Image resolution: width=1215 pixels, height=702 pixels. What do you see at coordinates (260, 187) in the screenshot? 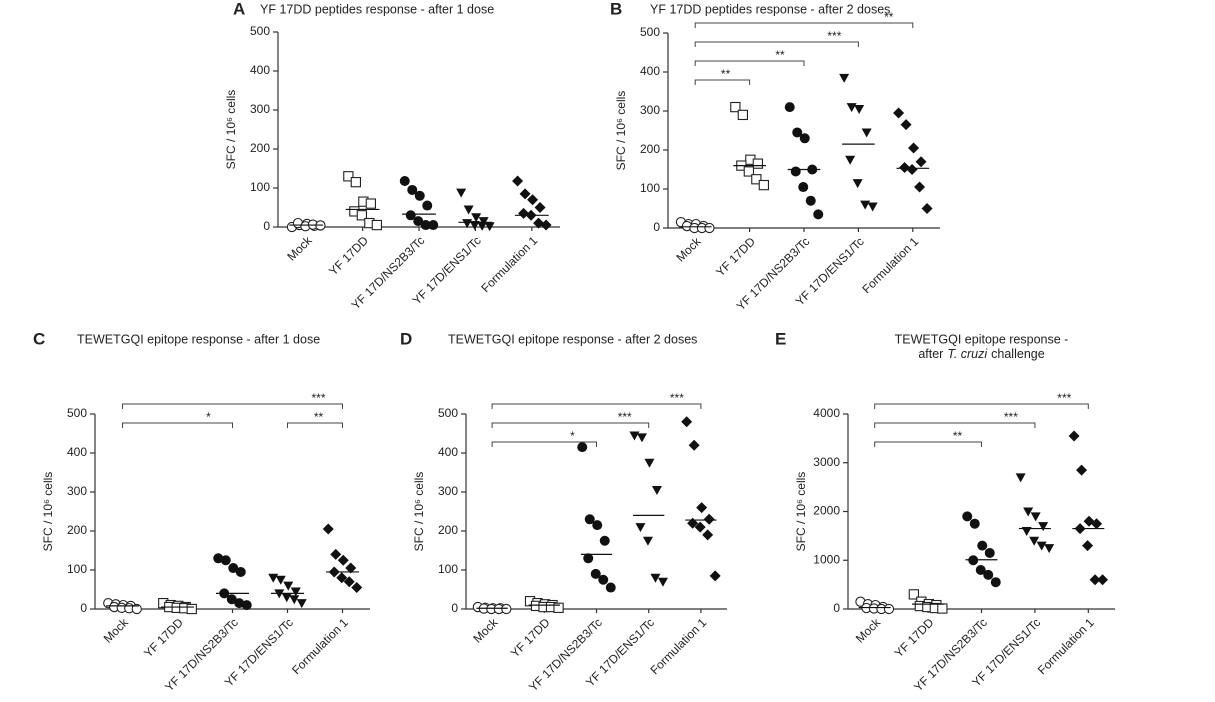
I see `y-tick-label: 100` at bounding box center [260, 187].